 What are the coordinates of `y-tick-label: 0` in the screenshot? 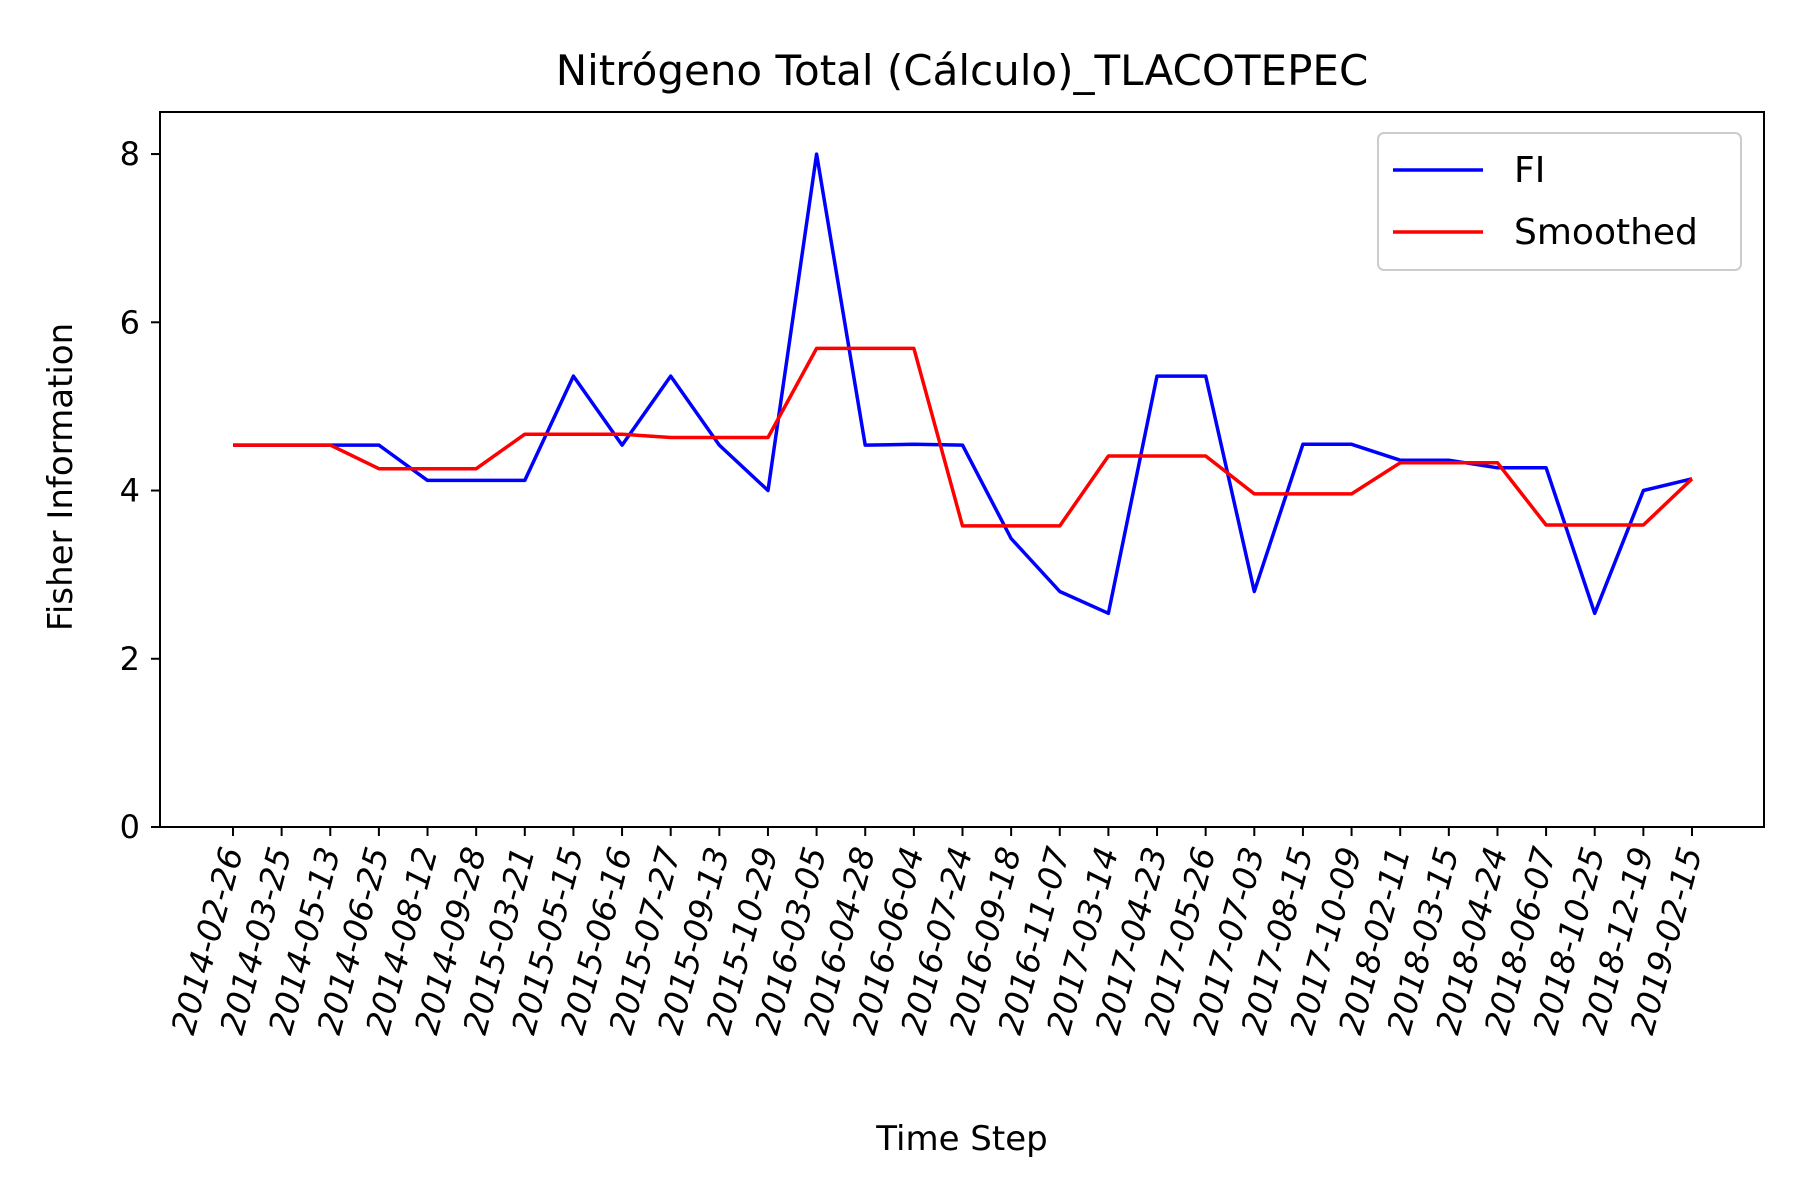 It's located at (130, 827).